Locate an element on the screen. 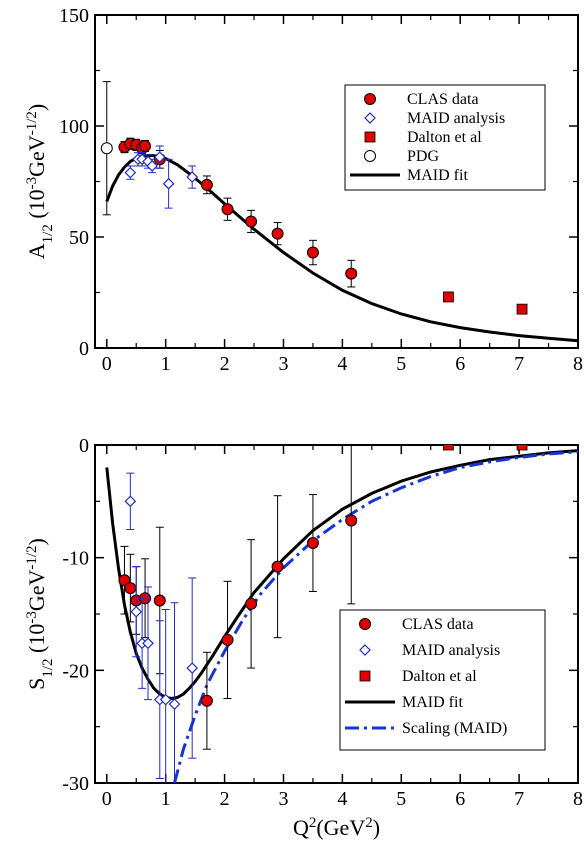 Image resolution: width=584 pixels, height=852 pixels. legend-label: Scaling (MAID) is located at coordinates (454, 728).